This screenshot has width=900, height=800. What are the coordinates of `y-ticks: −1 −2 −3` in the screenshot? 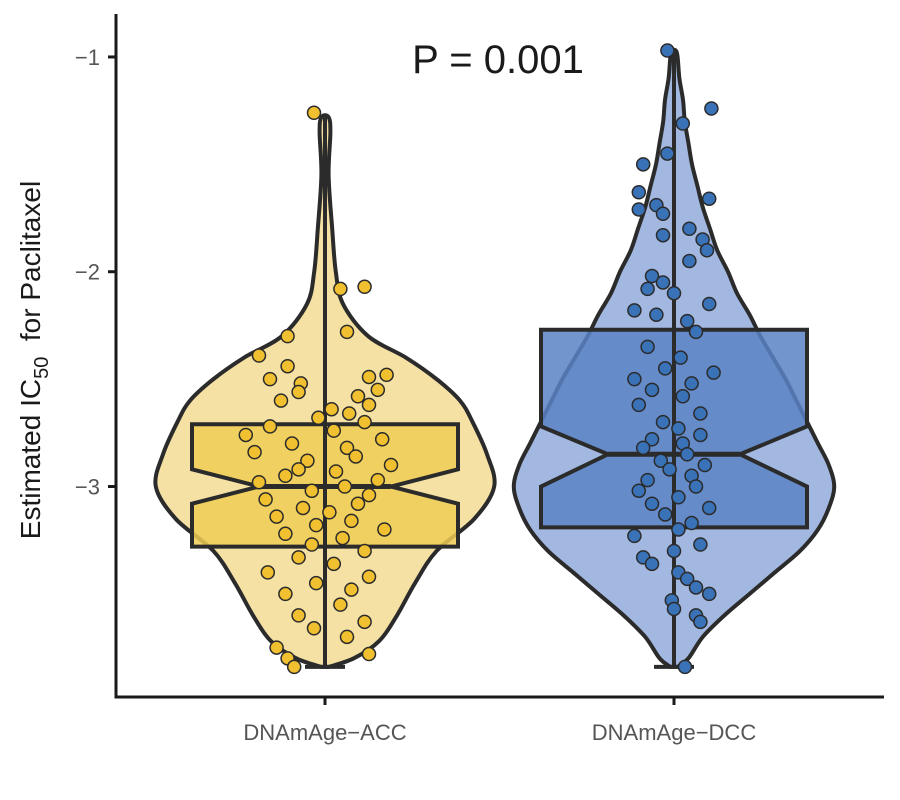 It's located at (95, 272).